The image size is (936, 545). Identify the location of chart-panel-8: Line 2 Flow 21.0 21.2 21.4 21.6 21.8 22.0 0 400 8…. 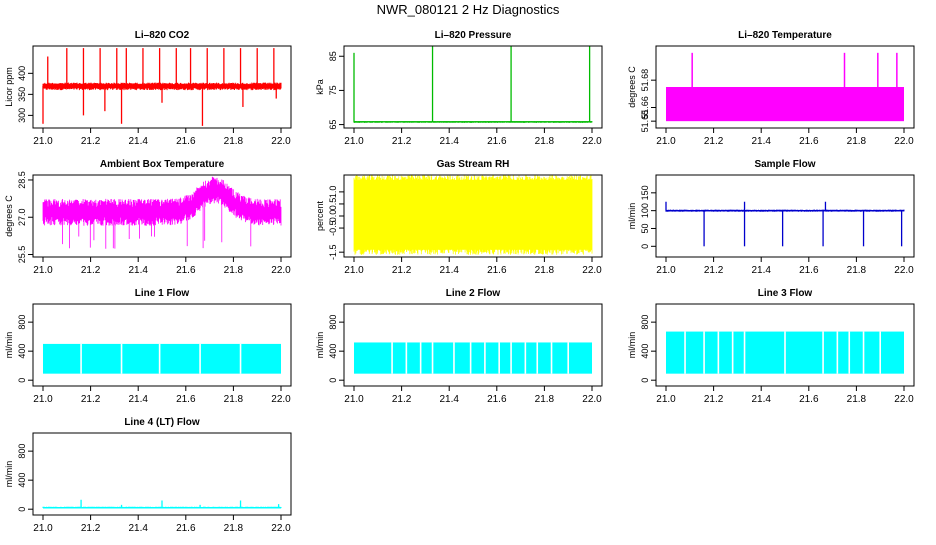
(459, 346).